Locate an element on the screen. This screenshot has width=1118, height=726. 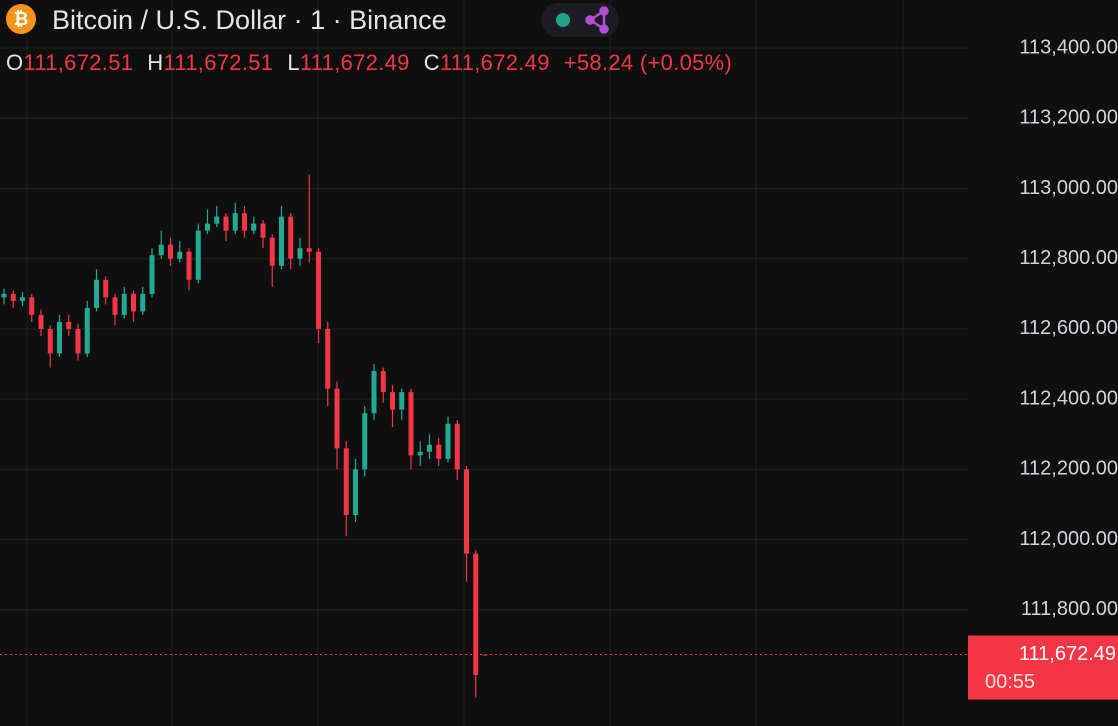
ohlc-item: O111,672.51 is located at coordinates (69, 62).